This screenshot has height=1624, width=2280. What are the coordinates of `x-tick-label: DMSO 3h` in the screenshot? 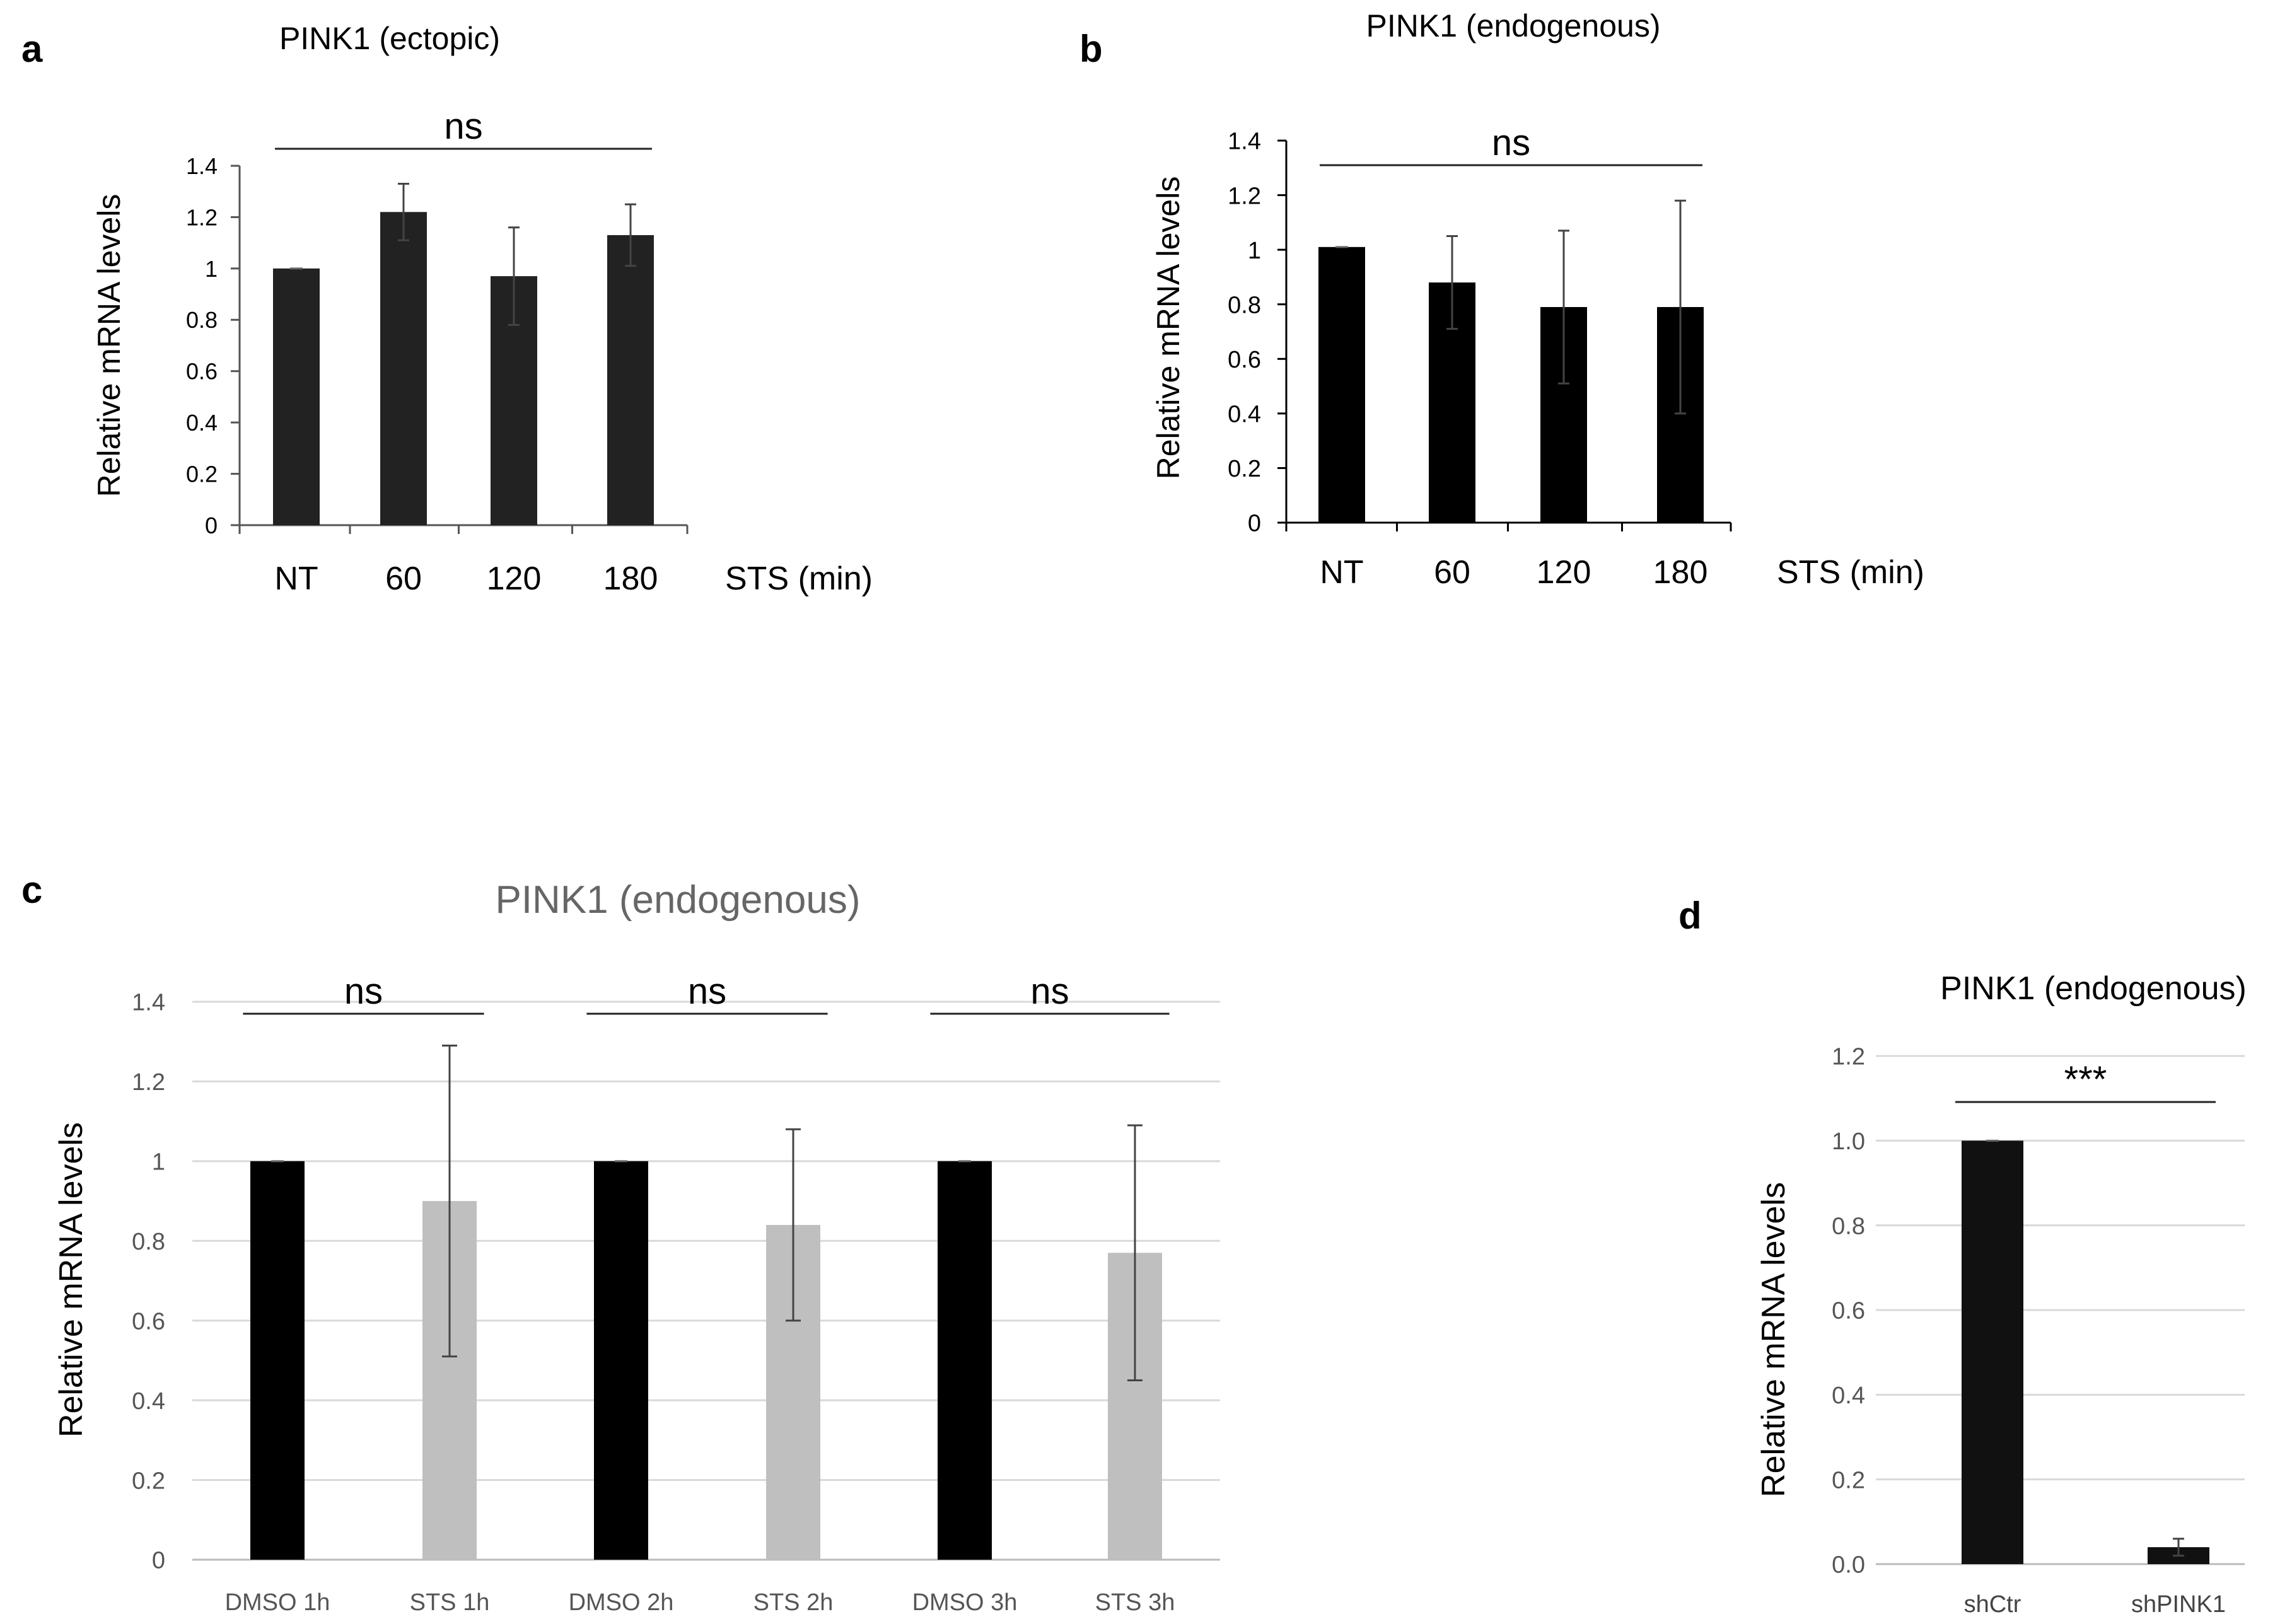 It's located at (965, 1603).